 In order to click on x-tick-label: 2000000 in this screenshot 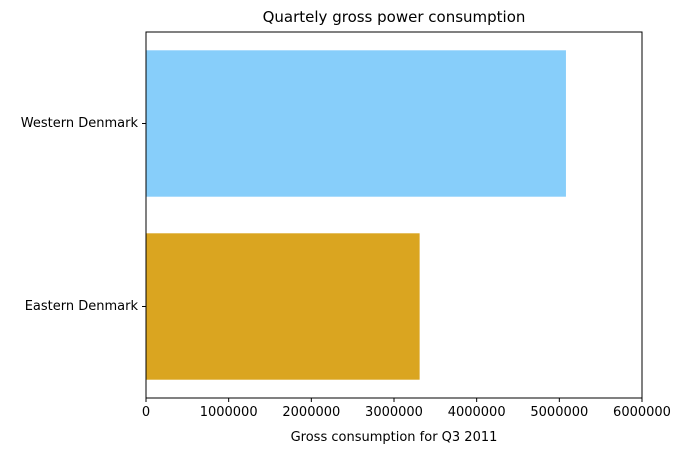, I will do `click(311, 412)`.